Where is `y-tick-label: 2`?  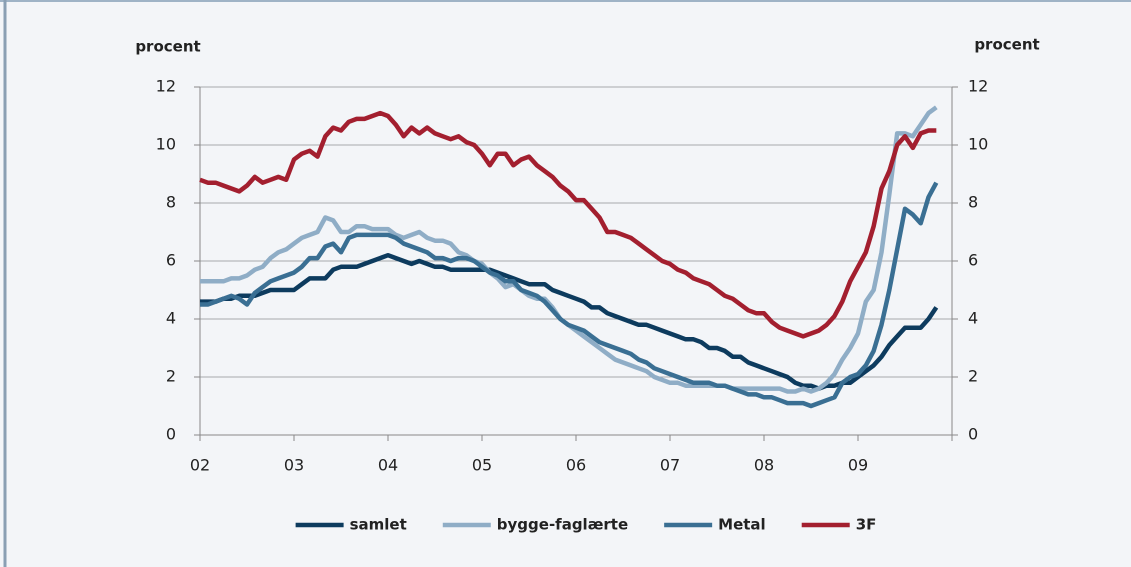 y-tick-label: 2 is located at coordinates (171, 376).